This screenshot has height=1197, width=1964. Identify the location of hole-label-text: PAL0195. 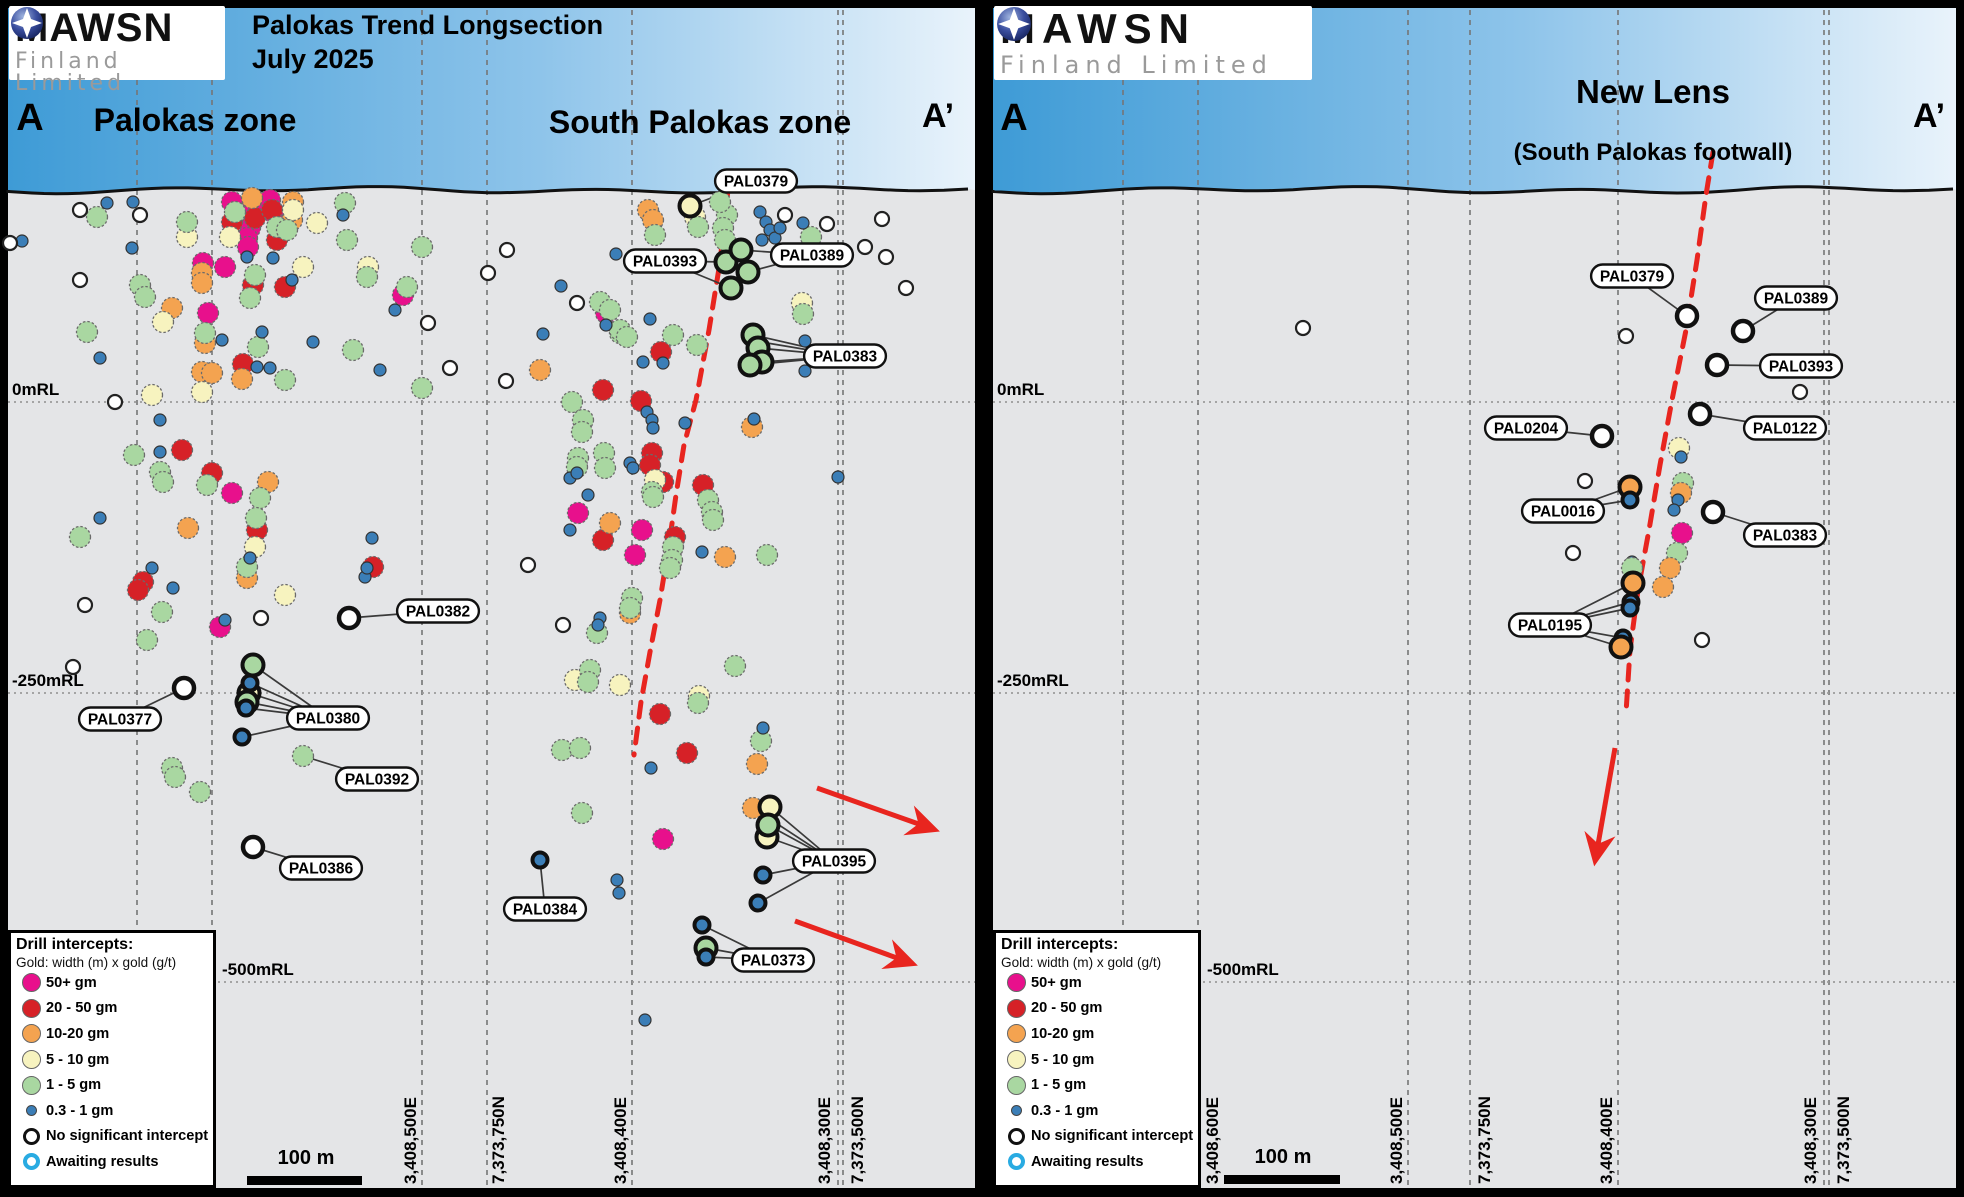
(1550, 626).